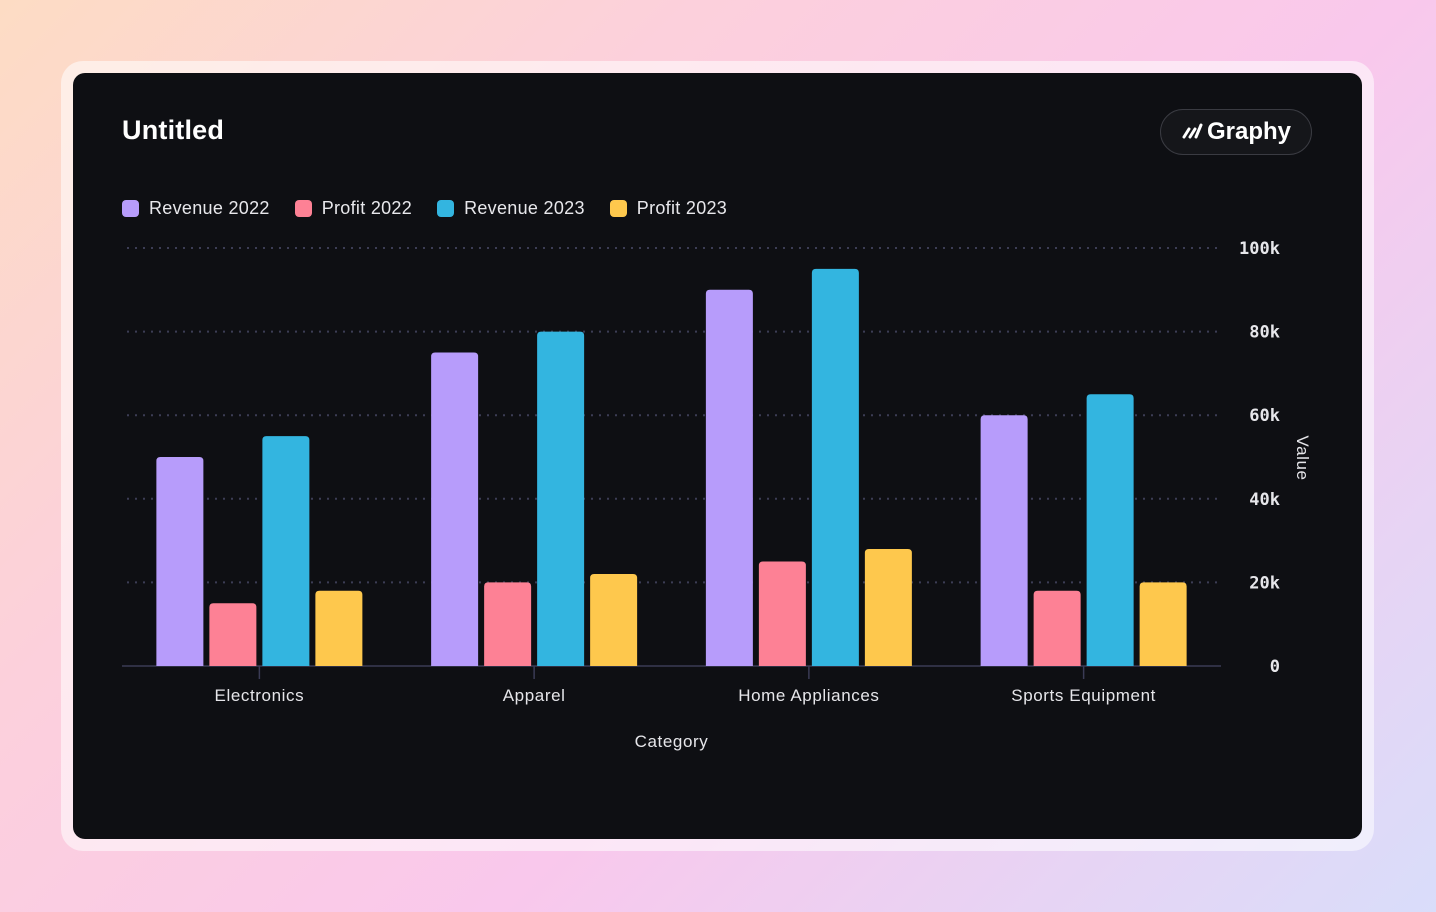 The width and height of the screenshot is (1436, 912). Describe the element at coordinates (1083, 695) in the screenshot. I see `x-tick-label: Sports Equipment` at that location.